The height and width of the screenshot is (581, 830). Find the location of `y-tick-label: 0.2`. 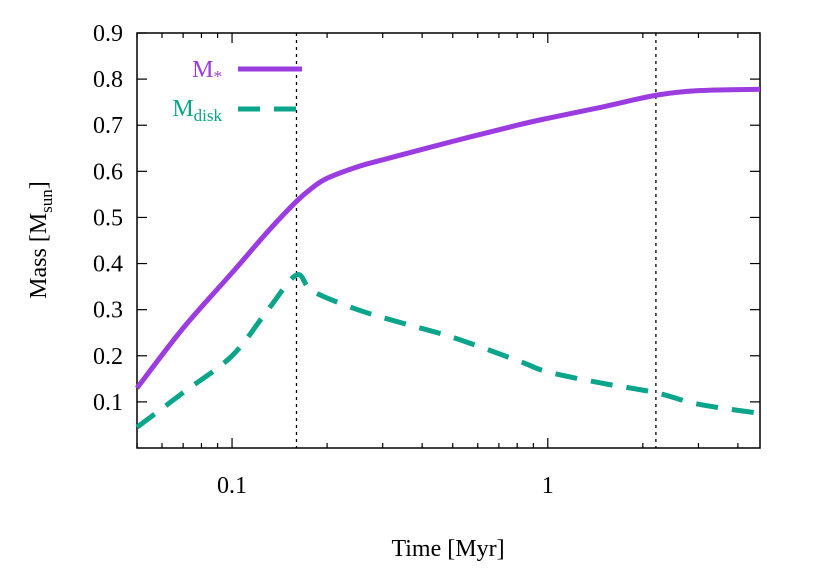

y-tick-label: 0.2 is located at coordinates (108, 357).